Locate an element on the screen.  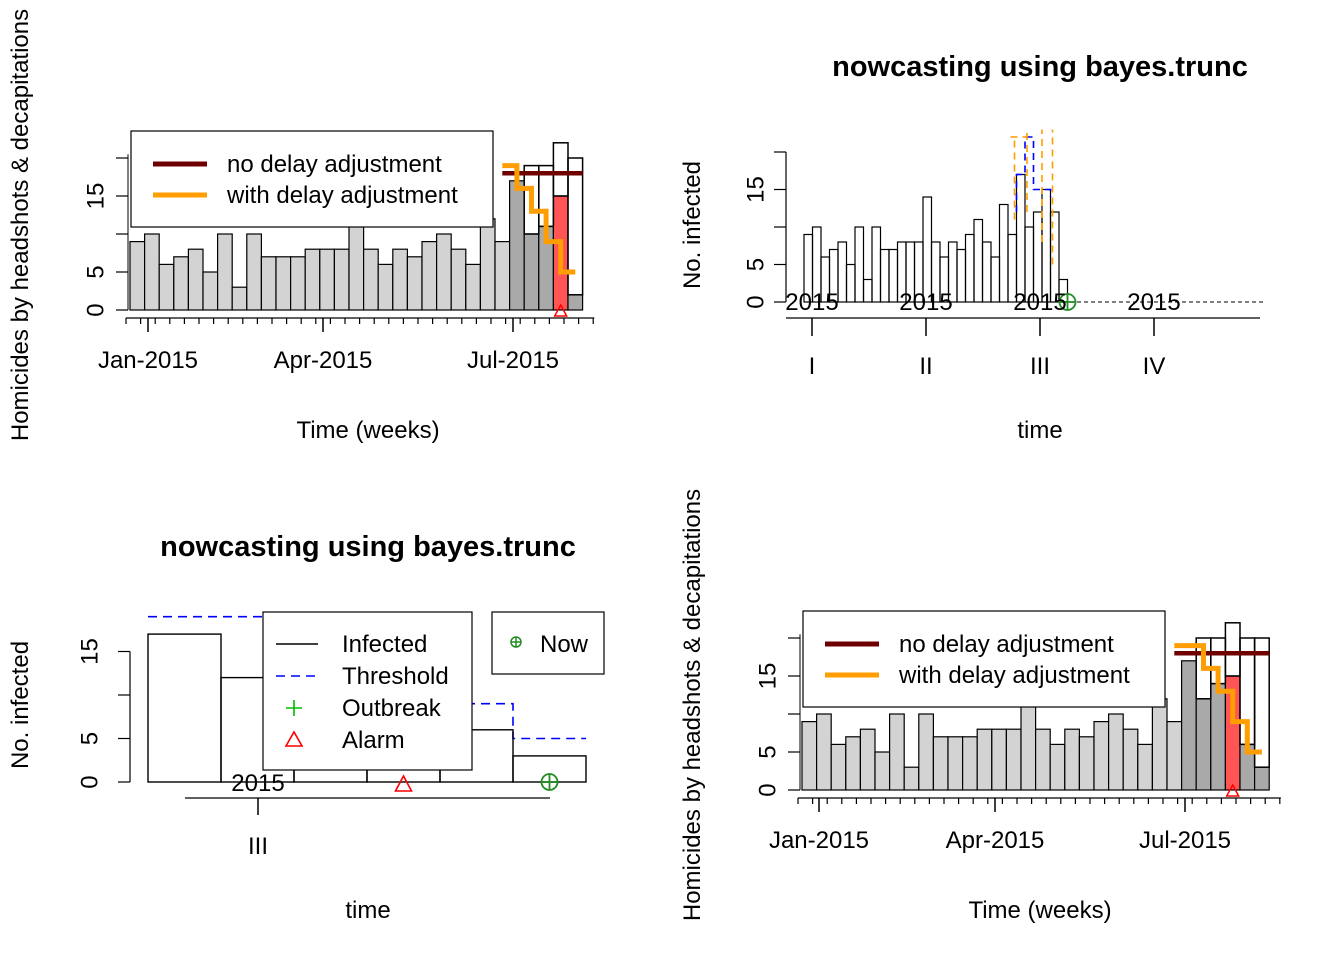
now-legend: Now is located at coordinates (548, 643).